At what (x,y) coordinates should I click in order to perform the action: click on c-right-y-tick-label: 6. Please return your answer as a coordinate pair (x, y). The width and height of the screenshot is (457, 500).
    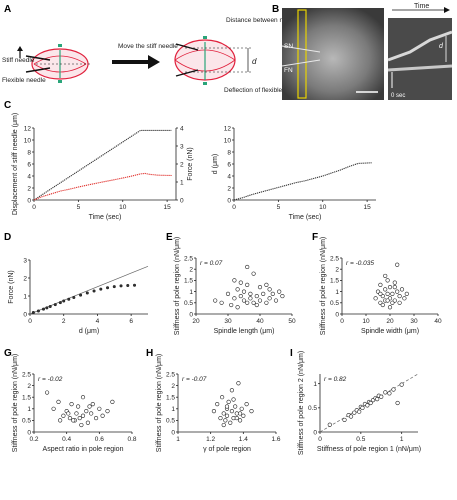
    Looking at the image, I should click on (229, 164).